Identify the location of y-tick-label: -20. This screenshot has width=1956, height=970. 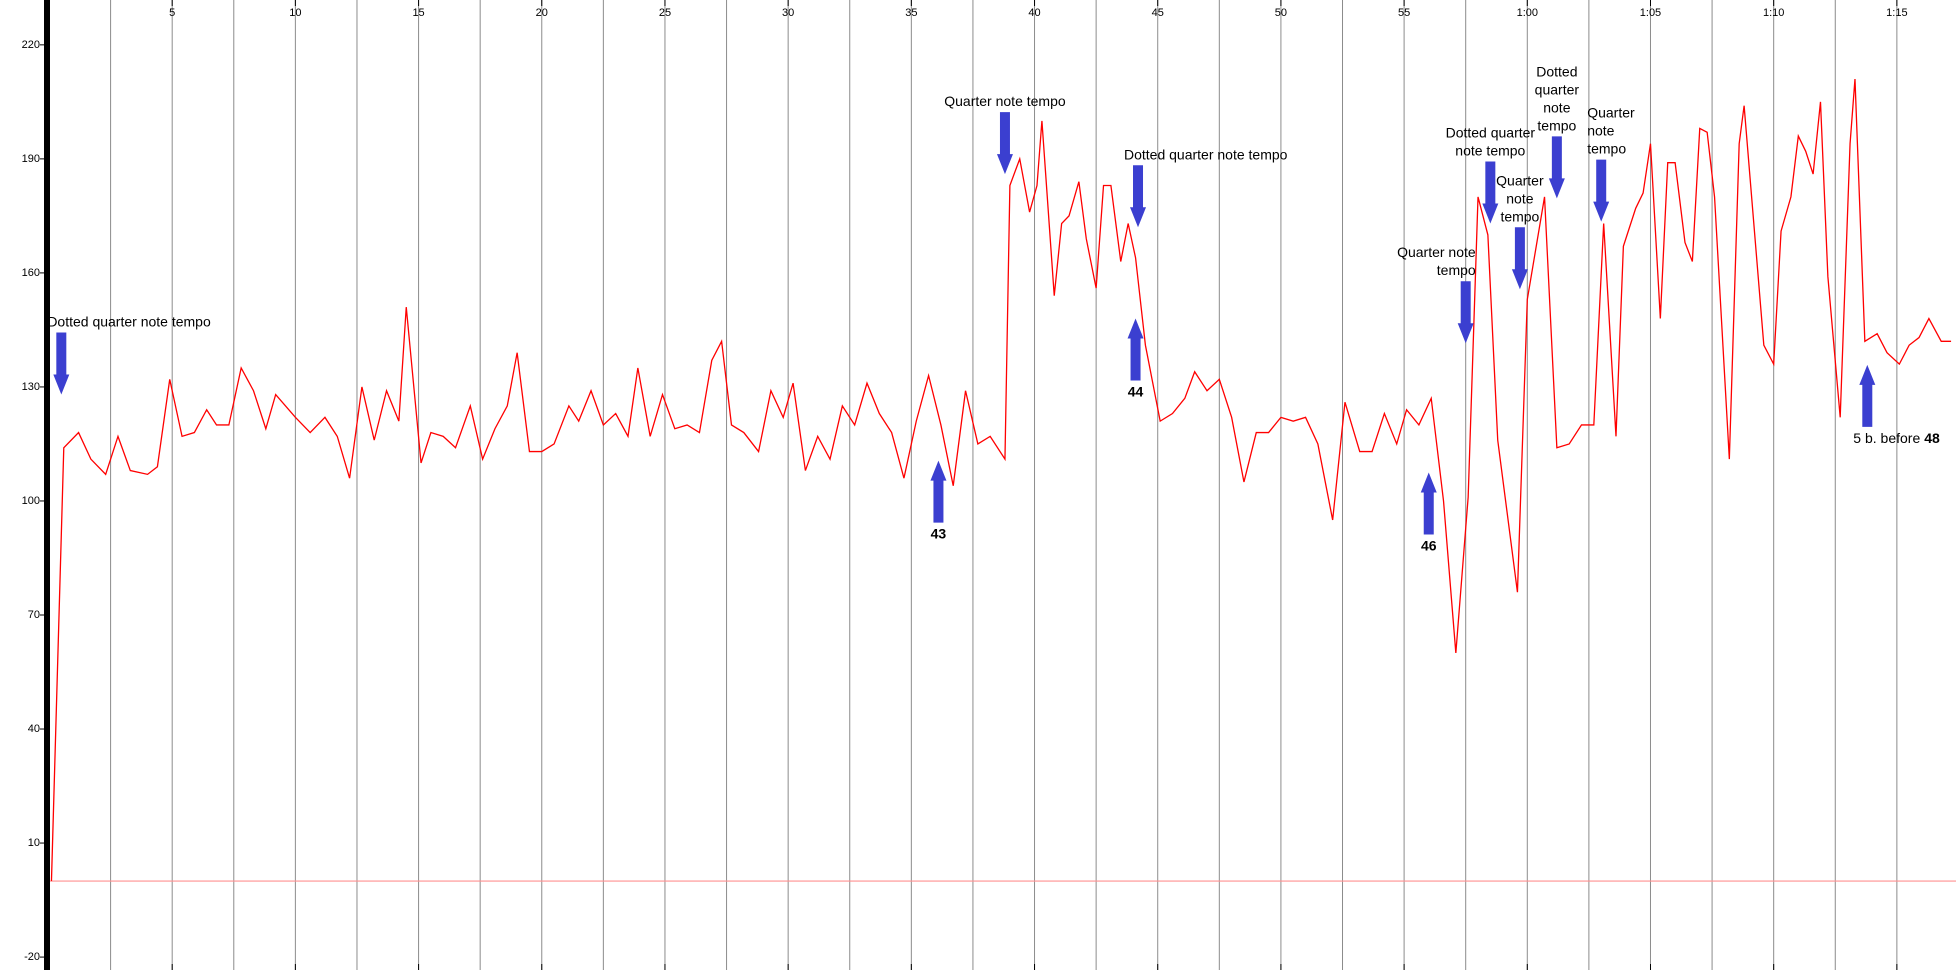
(32, 957).